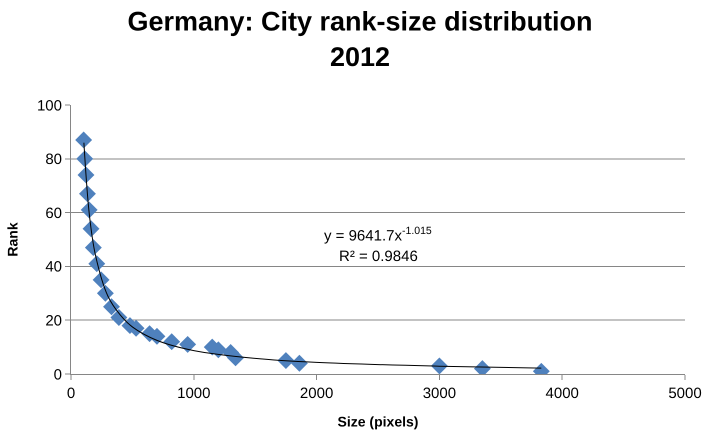 The height and width of the screenshot is (439, 720). What do you see at coordinates (53, 267) in the screenshot?
I see `y-tick-label: 40` at bounding box center [53, 267].